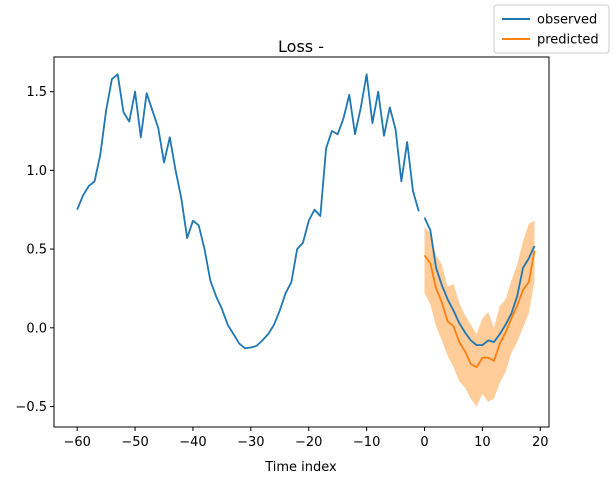  What do you see at coordinates (250, 442) in the screenshot?
I see `x-tick-label: −30` at bounding box center [250, 442].